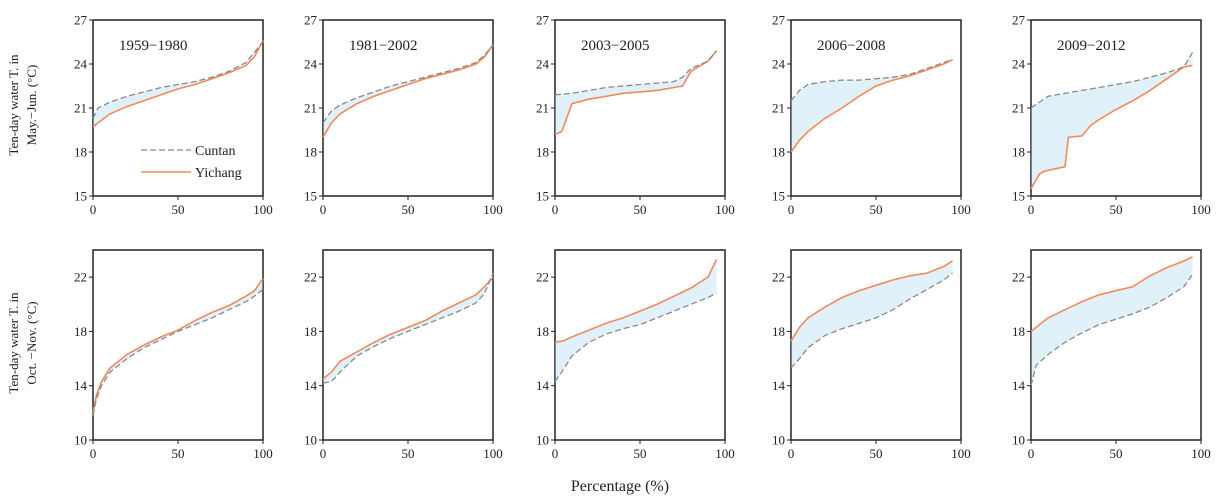  I want to click on chart-panel-7: 10 14 18 22 0 50 100, so click(403, 355).